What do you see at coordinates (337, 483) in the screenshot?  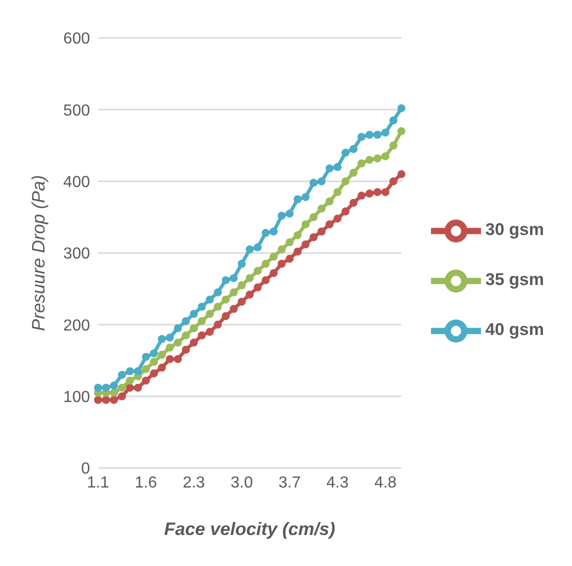 I see `x-tick-label: 4.3` at bounding box center [337, 483].